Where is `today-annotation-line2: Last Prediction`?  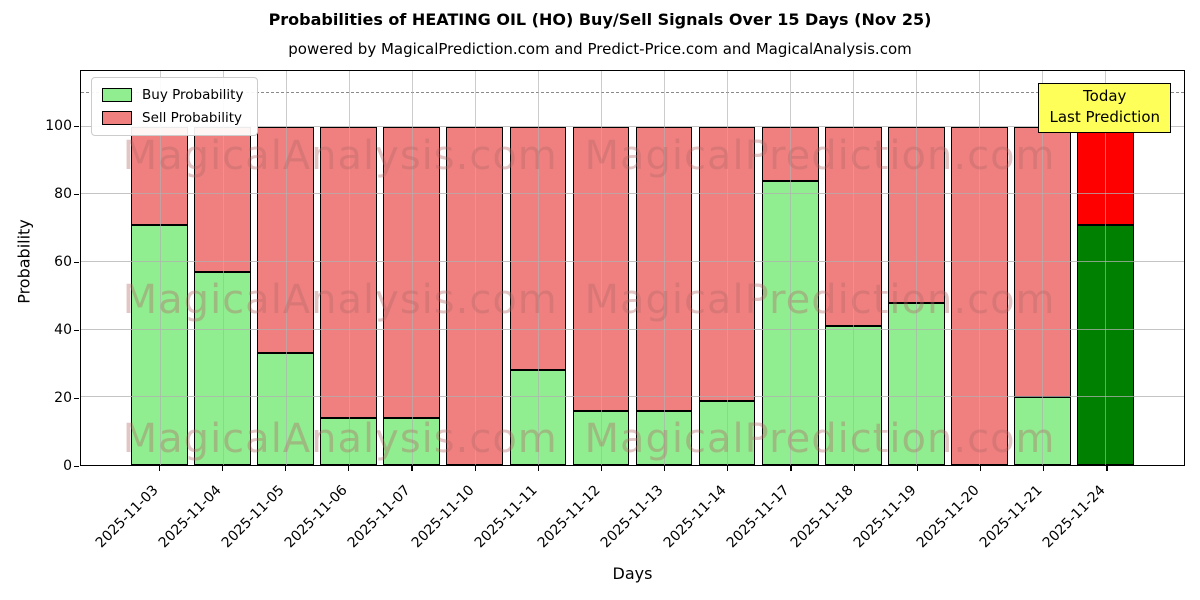
today-annotation-line2: Last Prediction is located at coordinates (1104, 117).